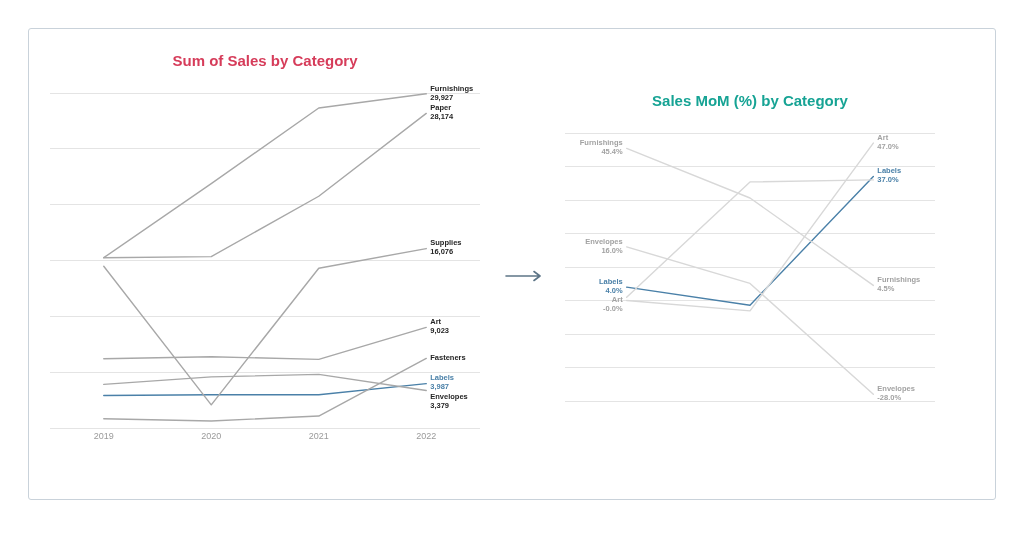  Describe the element at coordinates (750, 101) in the screenshot. I see `chart-title: Sales MoM (%) by Category` at that location.